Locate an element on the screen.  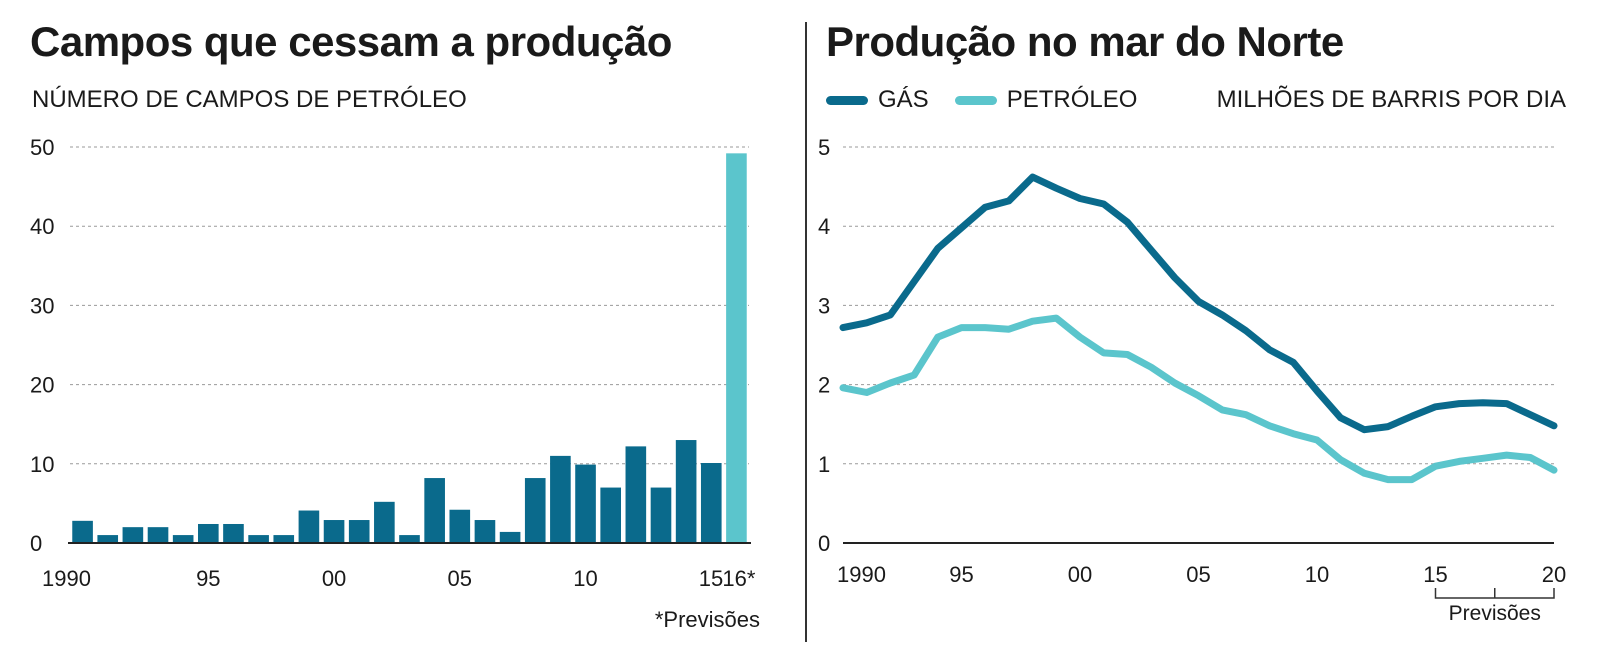
line-xtick-label: 20 is located at coordinates (1554, 574).